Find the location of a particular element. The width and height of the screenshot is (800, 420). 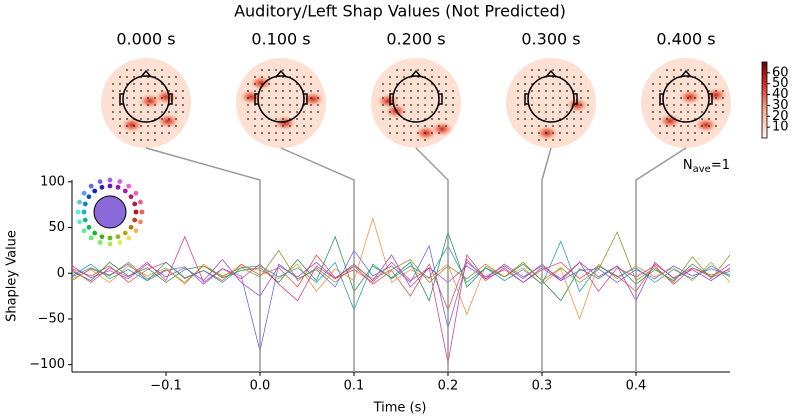

y-tick-label: 50 is located at coordinates (56, 227).